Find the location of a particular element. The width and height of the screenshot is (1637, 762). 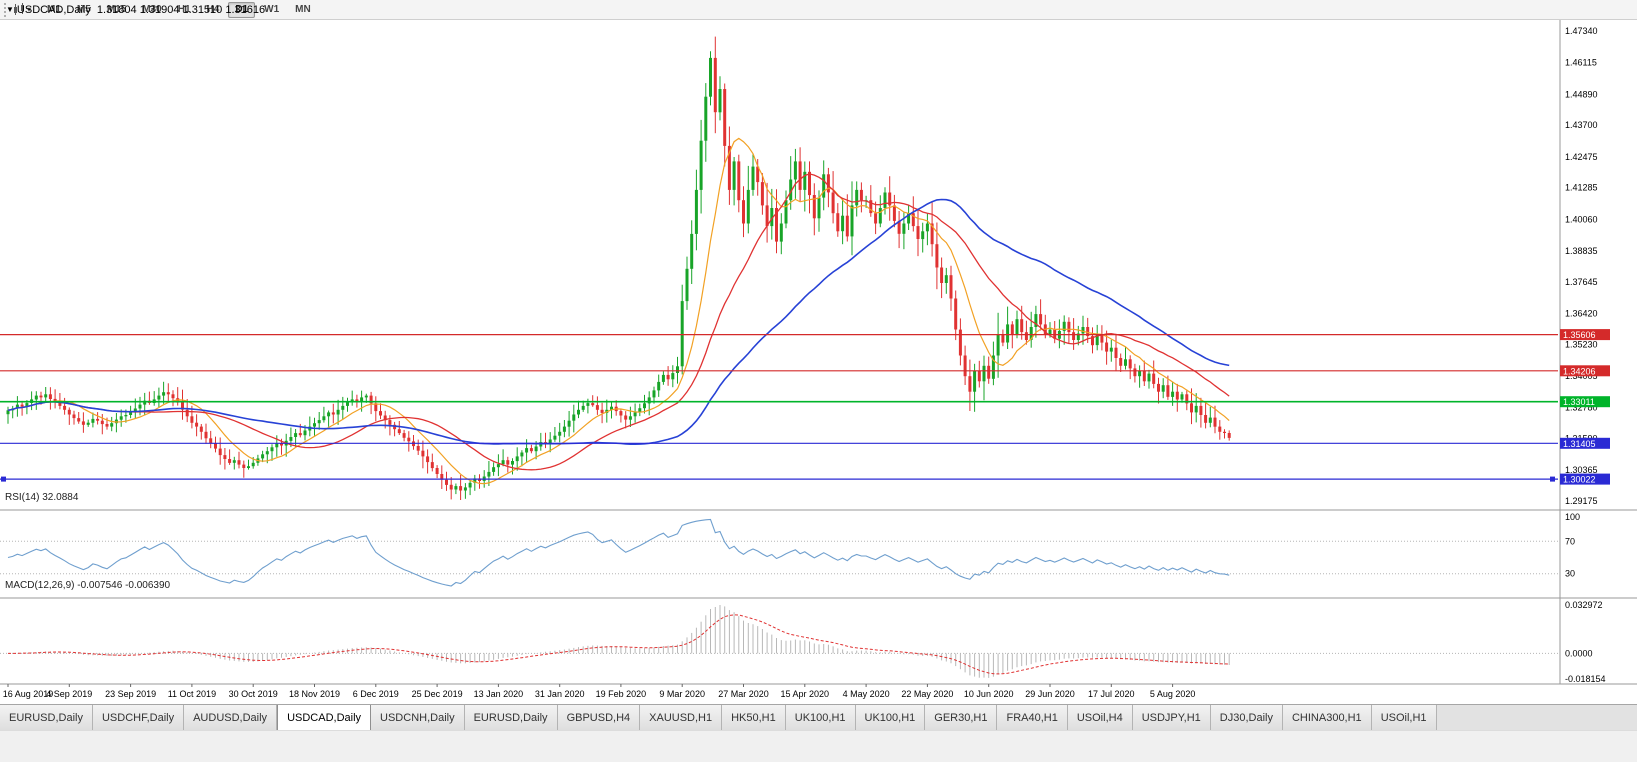

price-tag-1.31405: 1.31405 is located at coordinates (1585, 443).